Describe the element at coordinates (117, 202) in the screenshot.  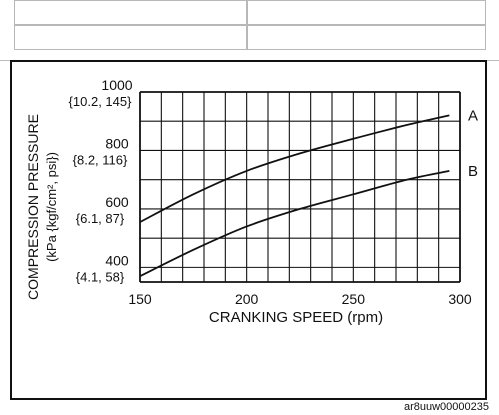
I see `y-tick-label: 600` at that location.